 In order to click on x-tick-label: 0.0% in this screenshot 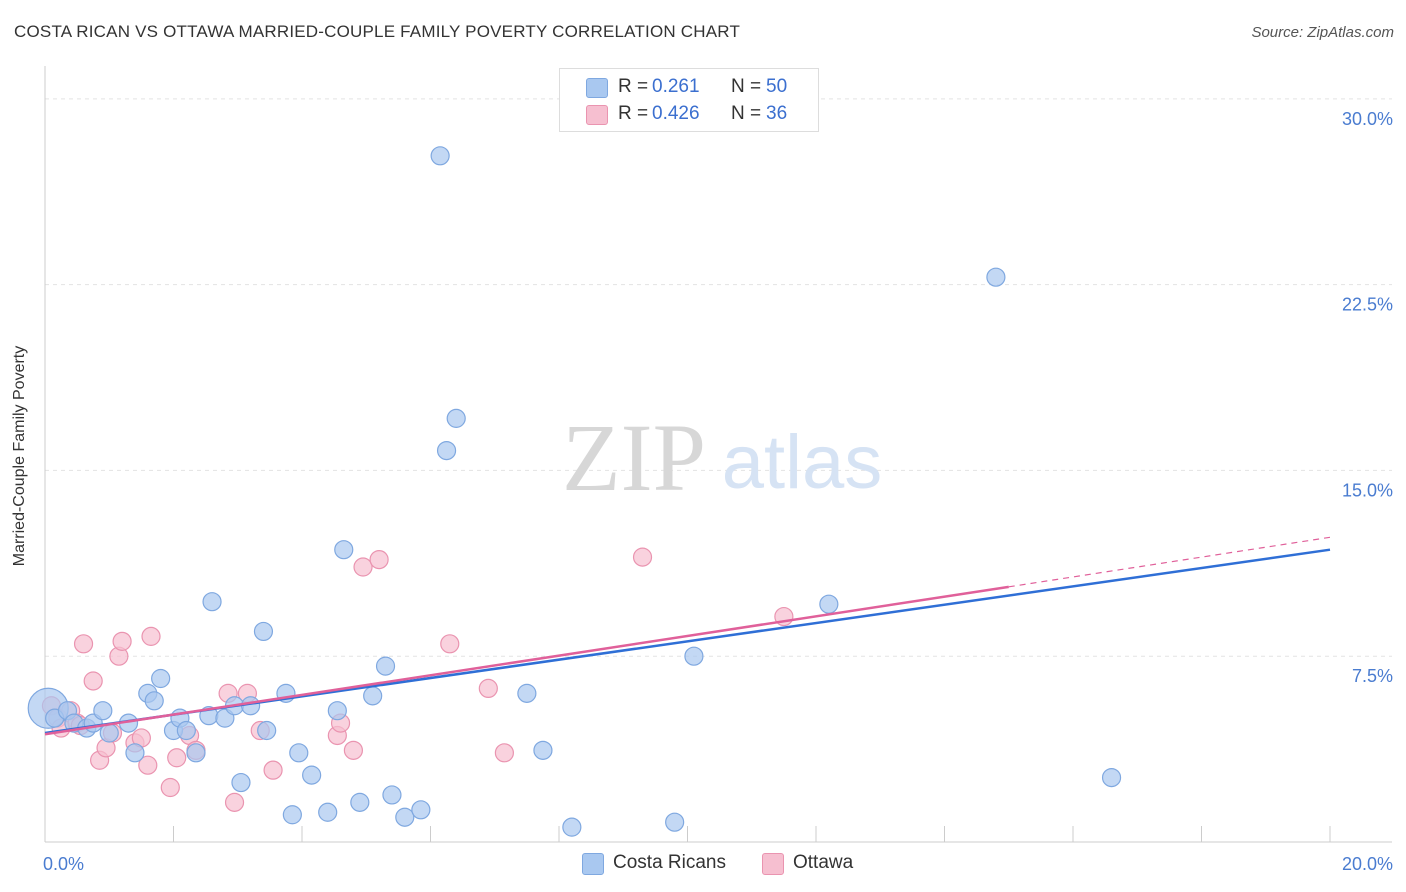, I will do `click(63, 864)`.